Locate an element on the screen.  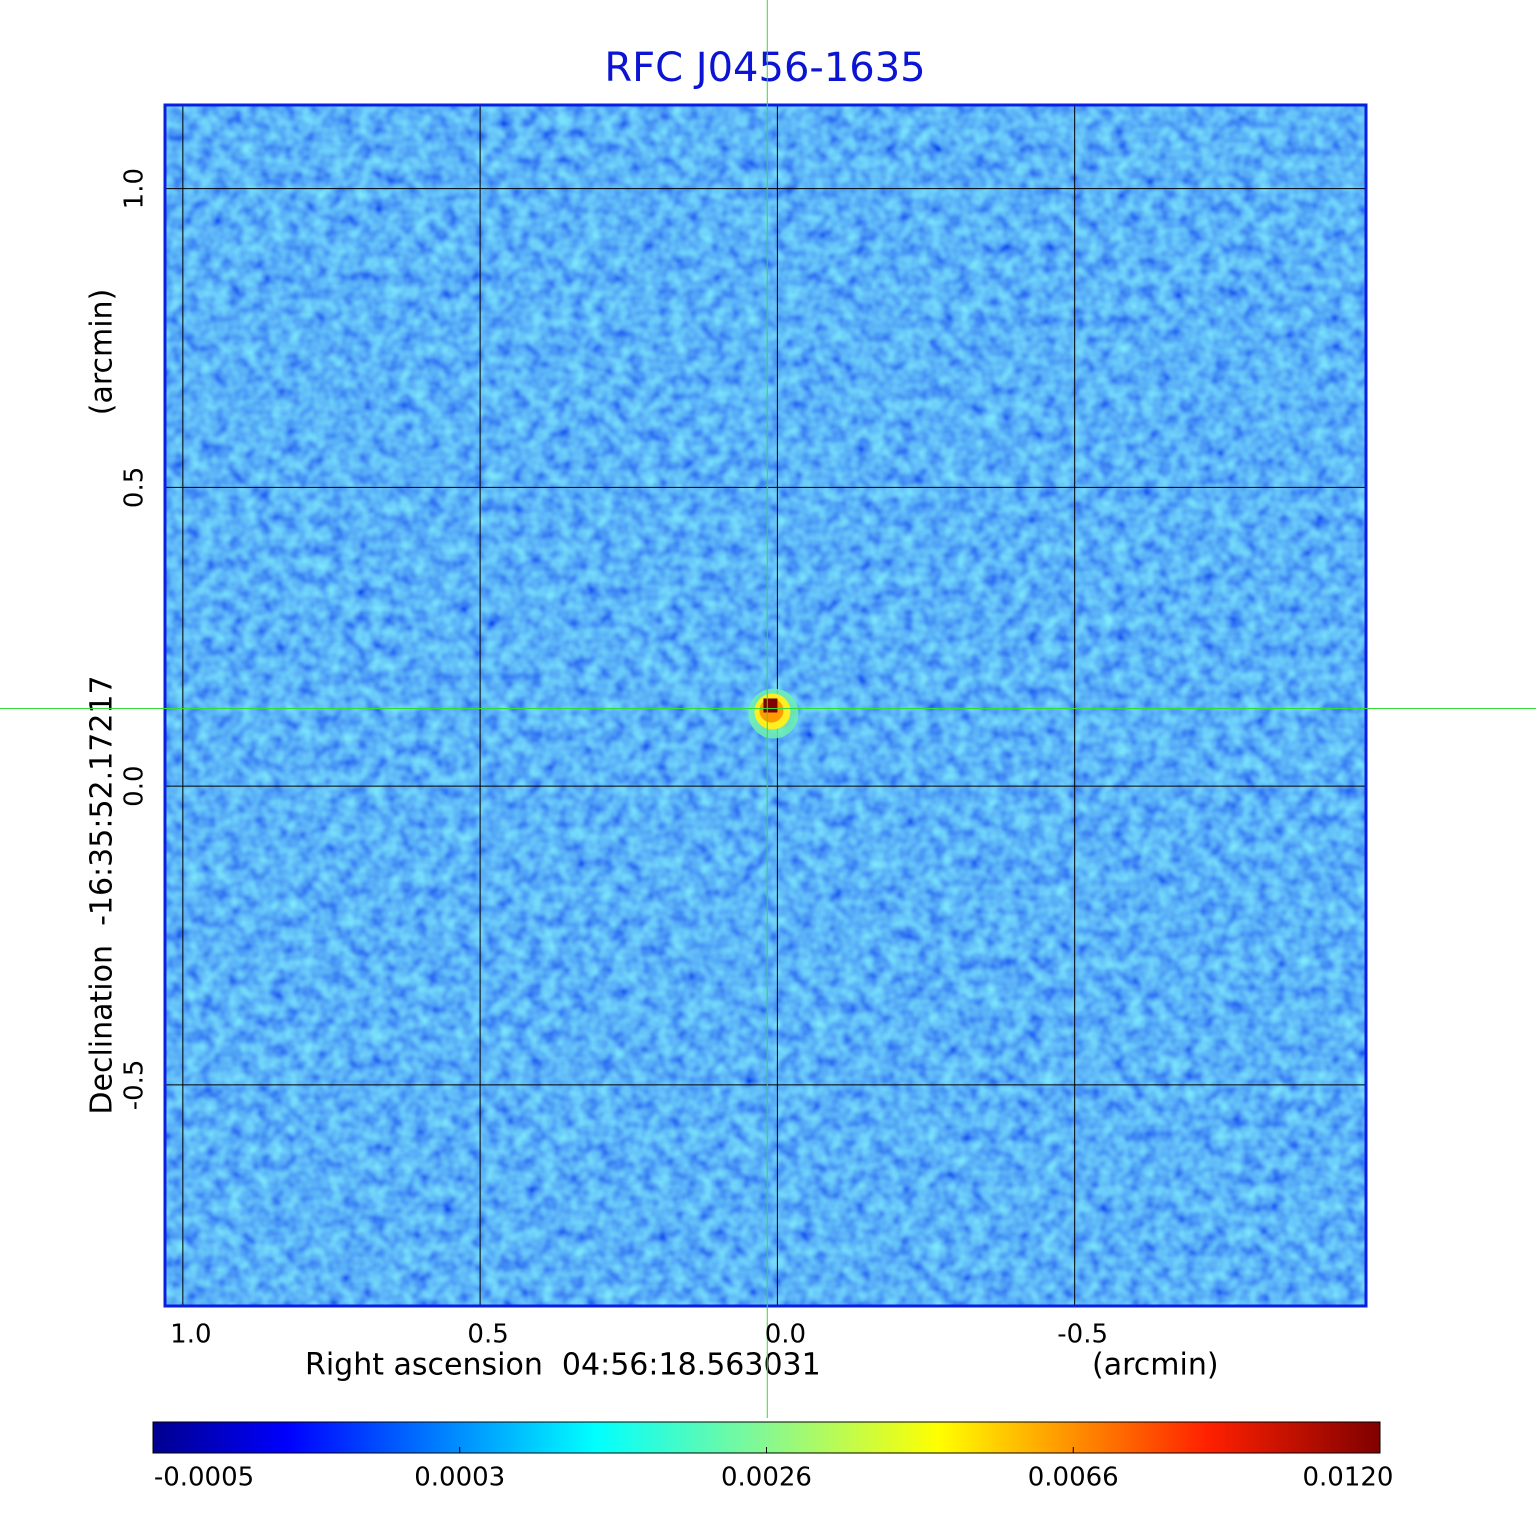
y-axis-label: Declination -16:35:52.17217 is located at coordinates (102, 894).